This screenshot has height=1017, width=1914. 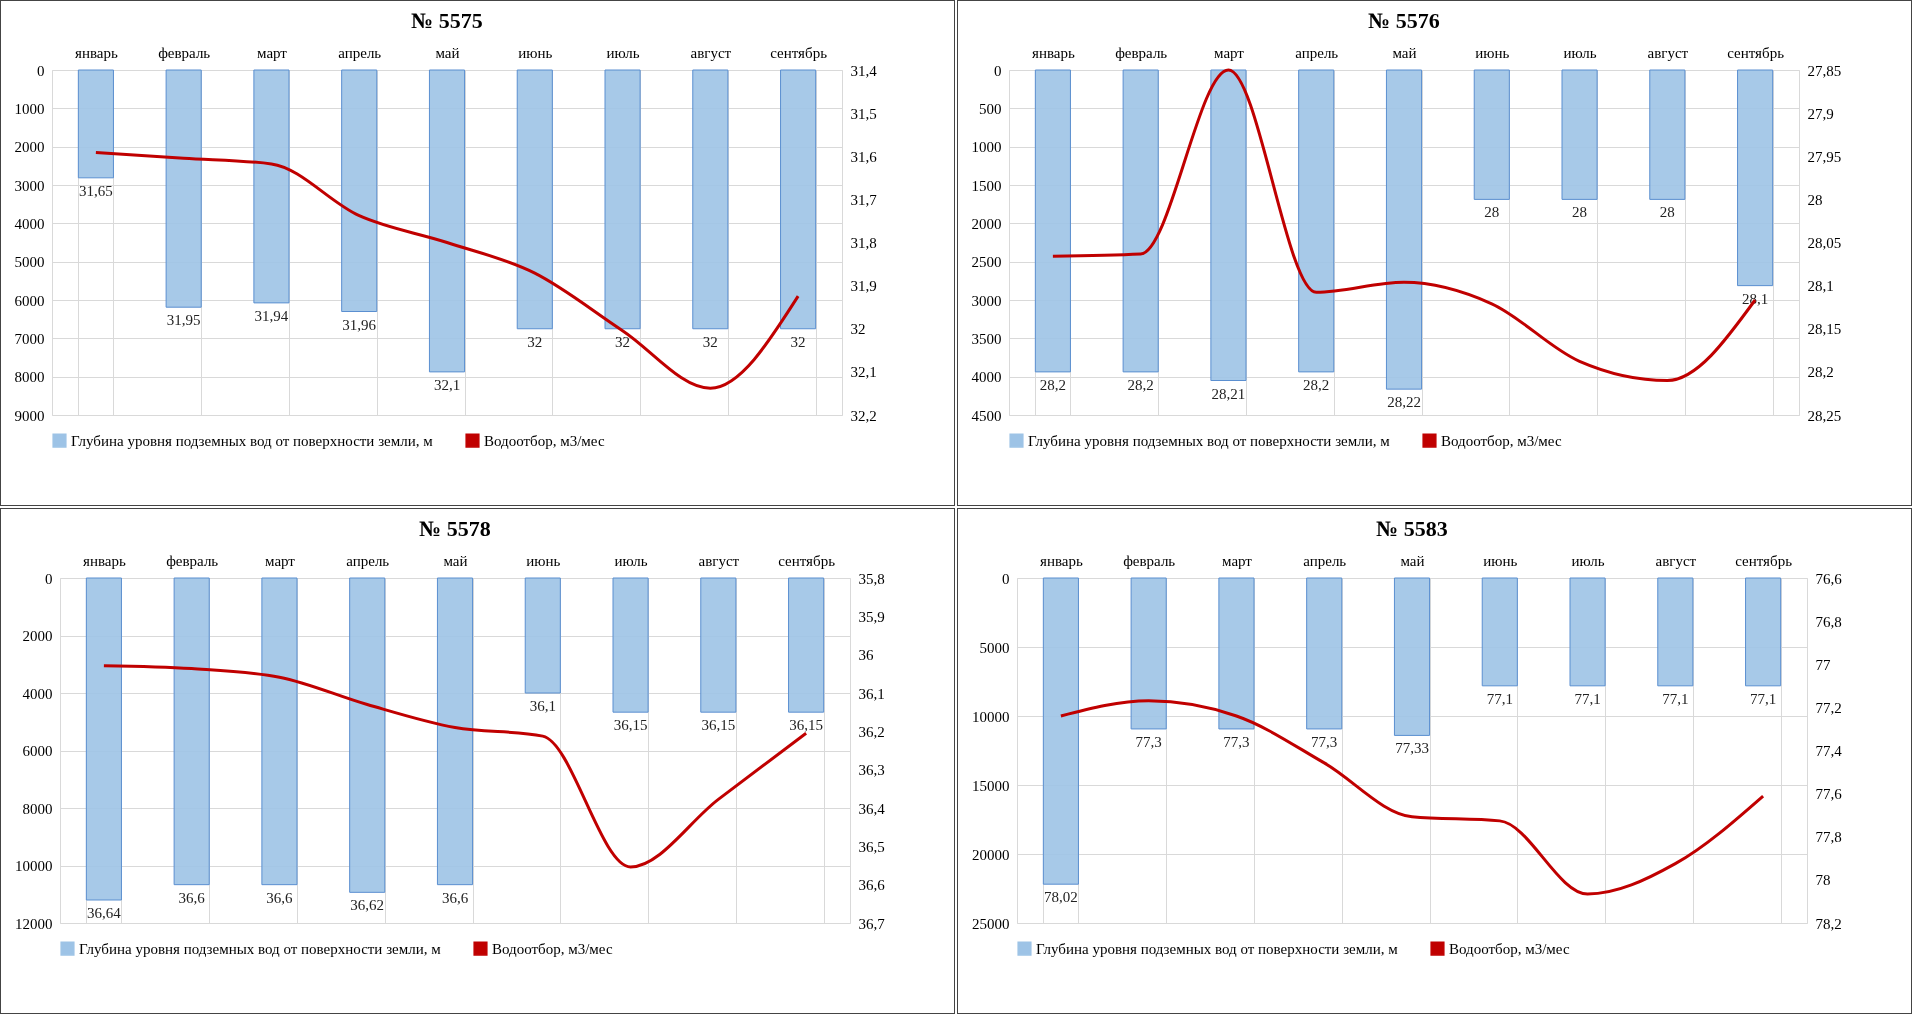 I want to click on y-tick-label: 25000, so click(x=991, y=923).